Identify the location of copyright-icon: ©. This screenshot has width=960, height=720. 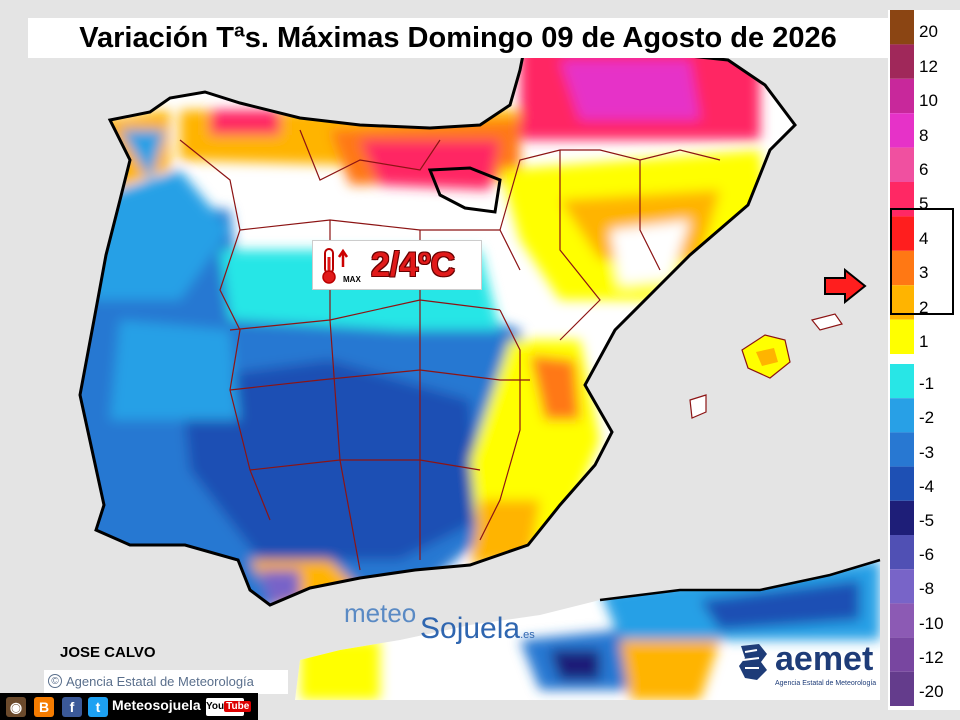
(55, 681).